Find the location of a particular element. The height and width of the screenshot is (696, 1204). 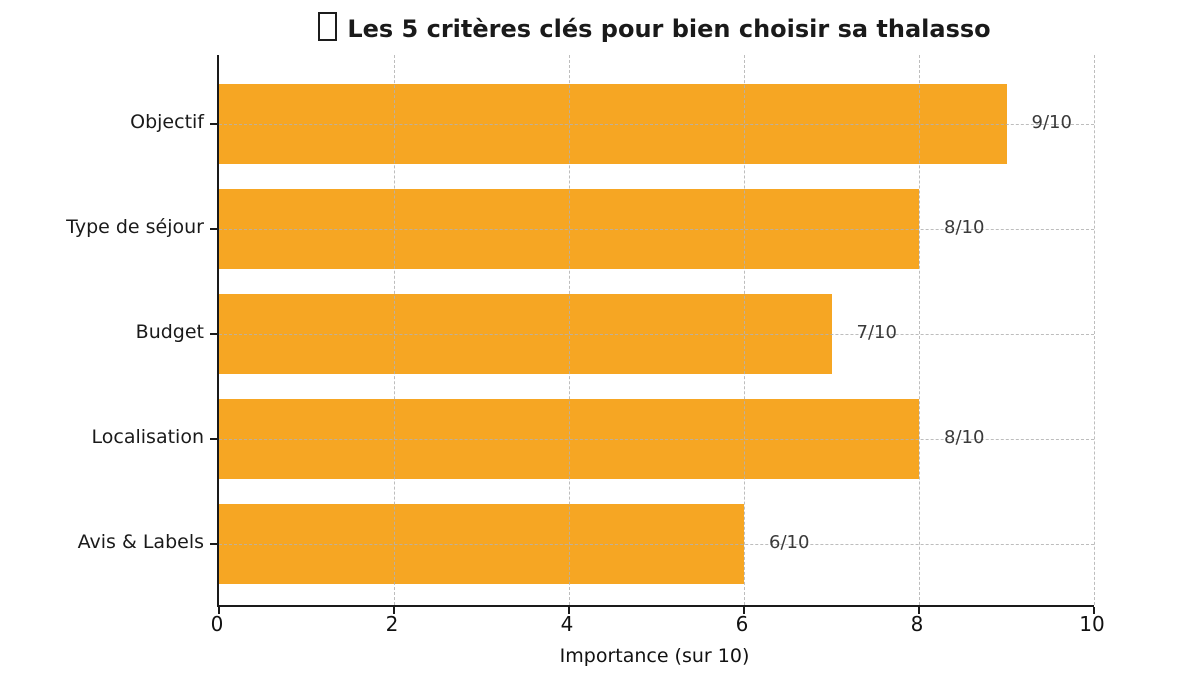

x-tick-label: 4 is located at coordinates (567, 624).